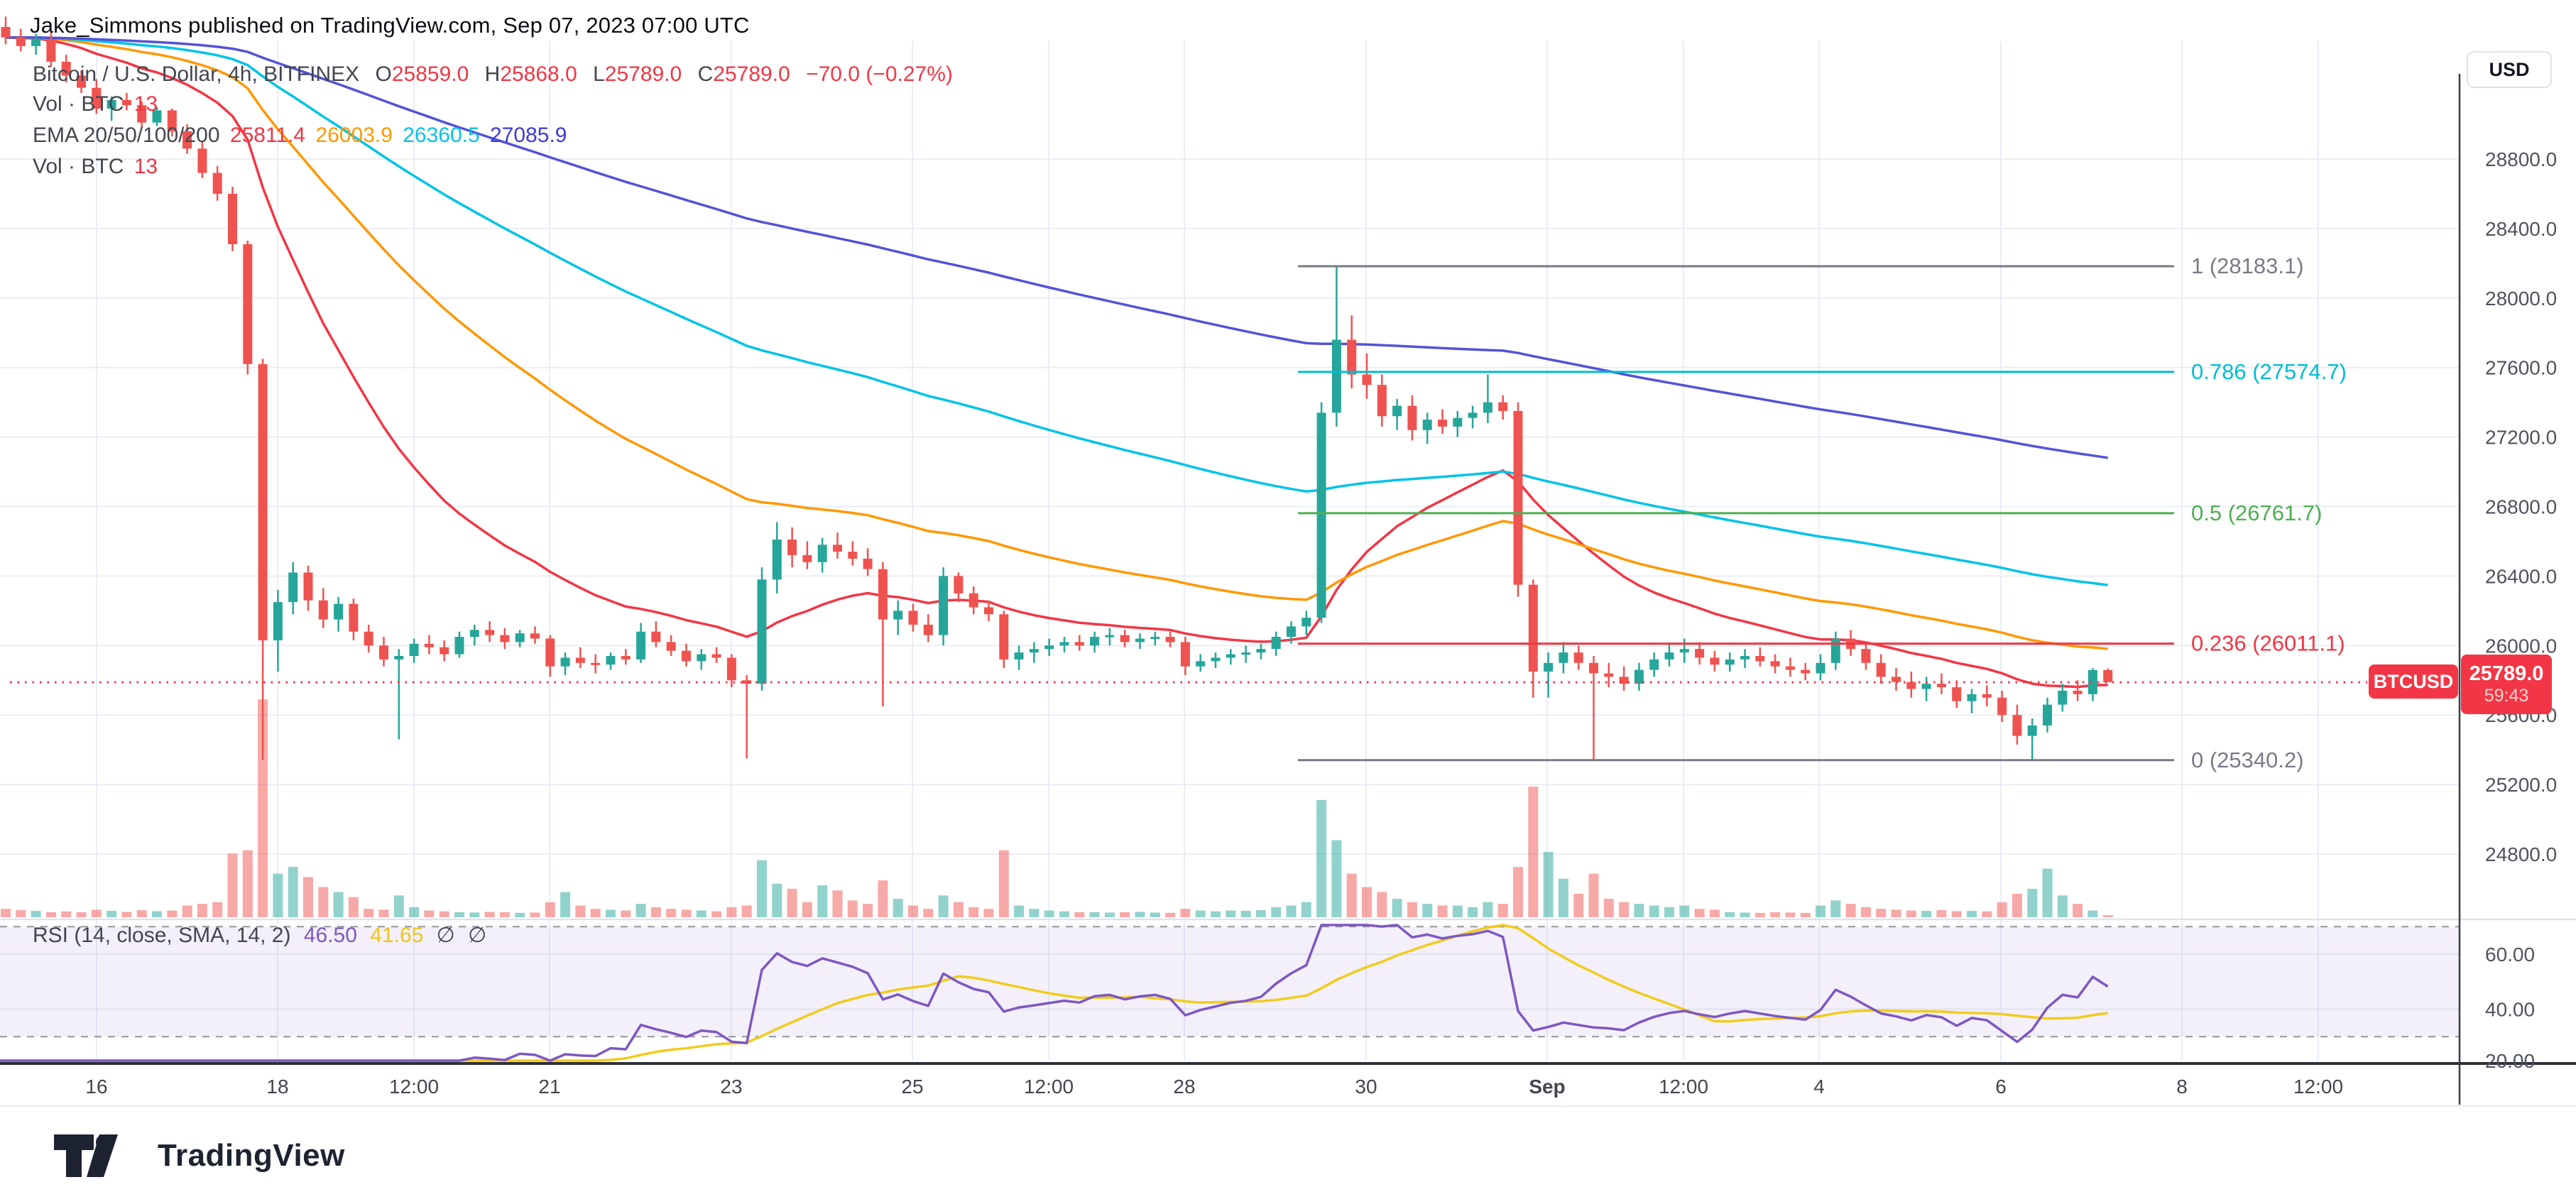  Describe the element at coordinates (2001, 1087) in the screenshot. I see `time-tick-label: 6` at that location.